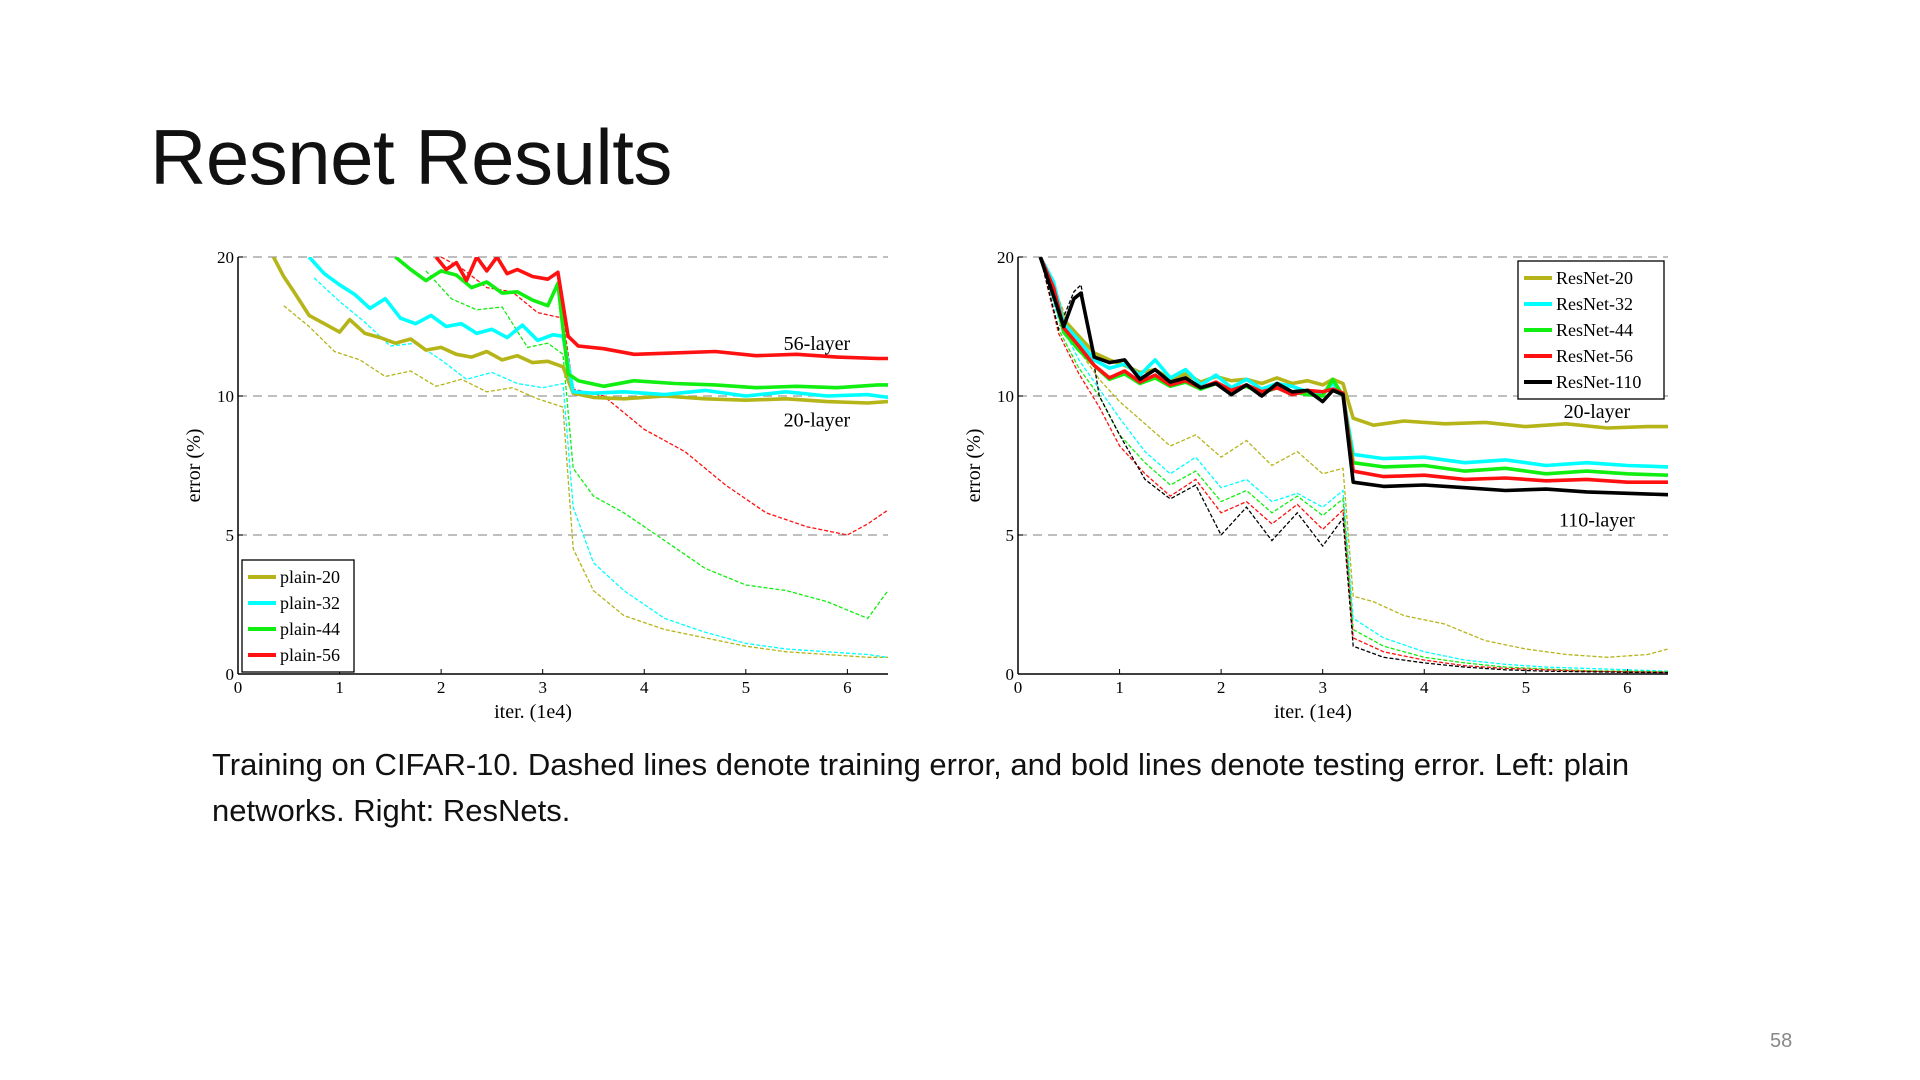  I want to click on legend-label-plain-44: plain-44, so click(310, 629).